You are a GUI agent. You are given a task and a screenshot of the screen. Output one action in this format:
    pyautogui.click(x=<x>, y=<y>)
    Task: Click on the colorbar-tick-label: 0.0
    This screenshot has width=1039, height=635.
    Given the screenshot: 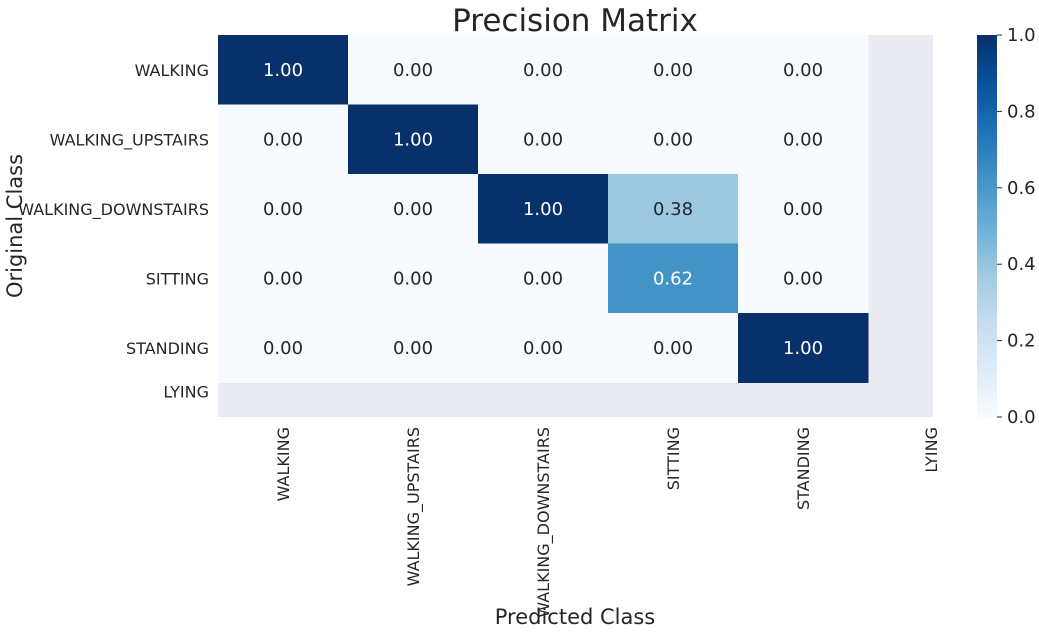 What is the action you would take?
    pyautogui.click(x=1021, y=417)
    